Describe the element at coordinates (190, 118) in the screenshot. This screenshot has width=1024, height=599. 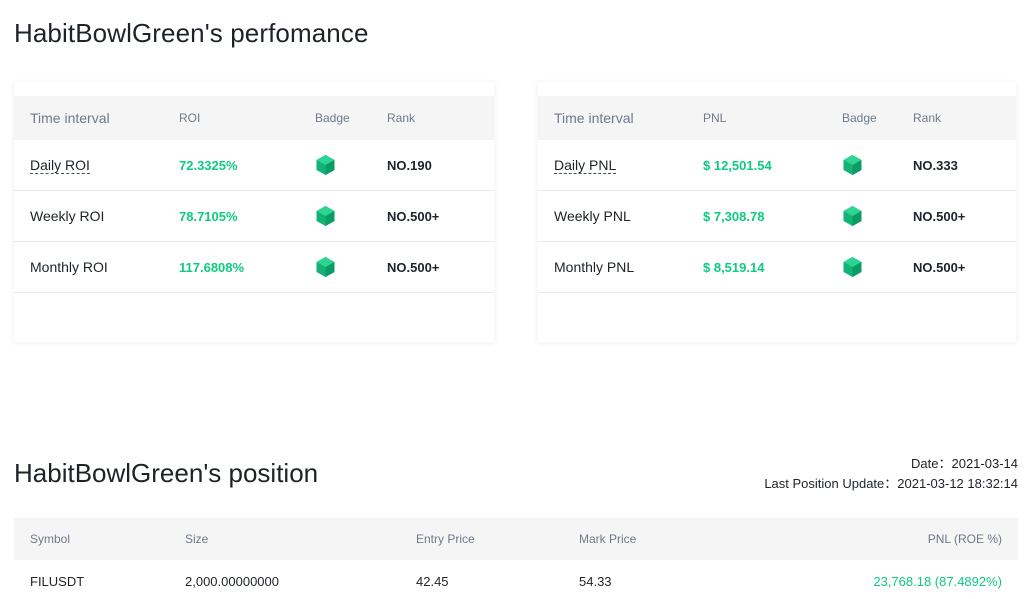
I see `col-roi: ROI` at that location.